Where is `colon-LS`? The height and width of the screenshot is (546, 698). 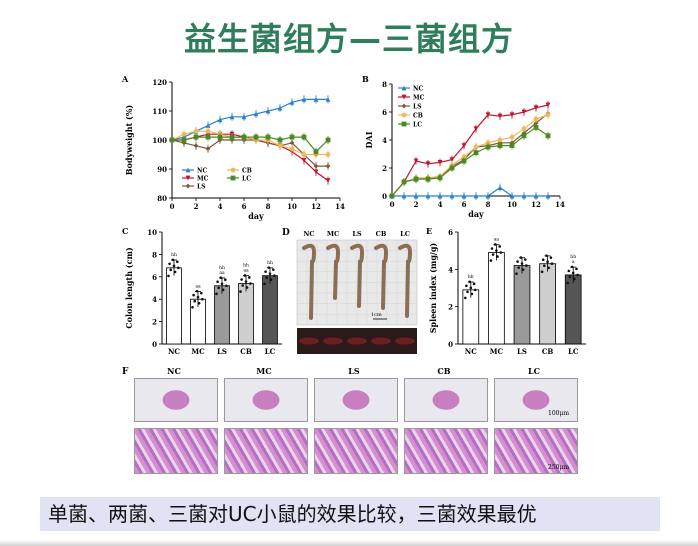 colon-LS is located at coordinates (357, 275).